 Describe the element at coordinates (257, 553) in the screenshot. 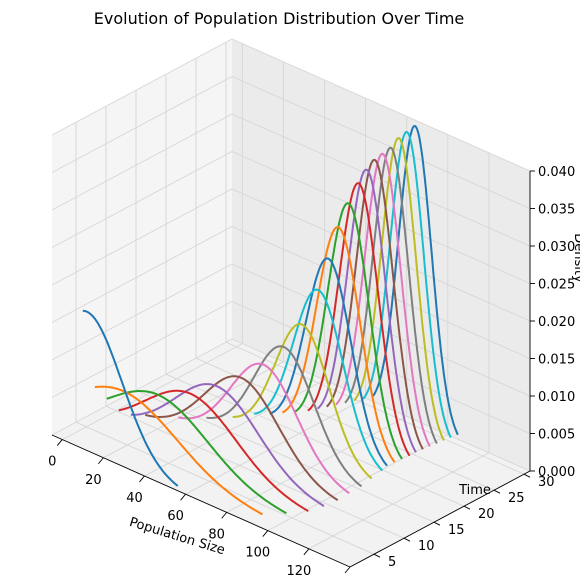

I see `x-tick-label: 100` at that location.